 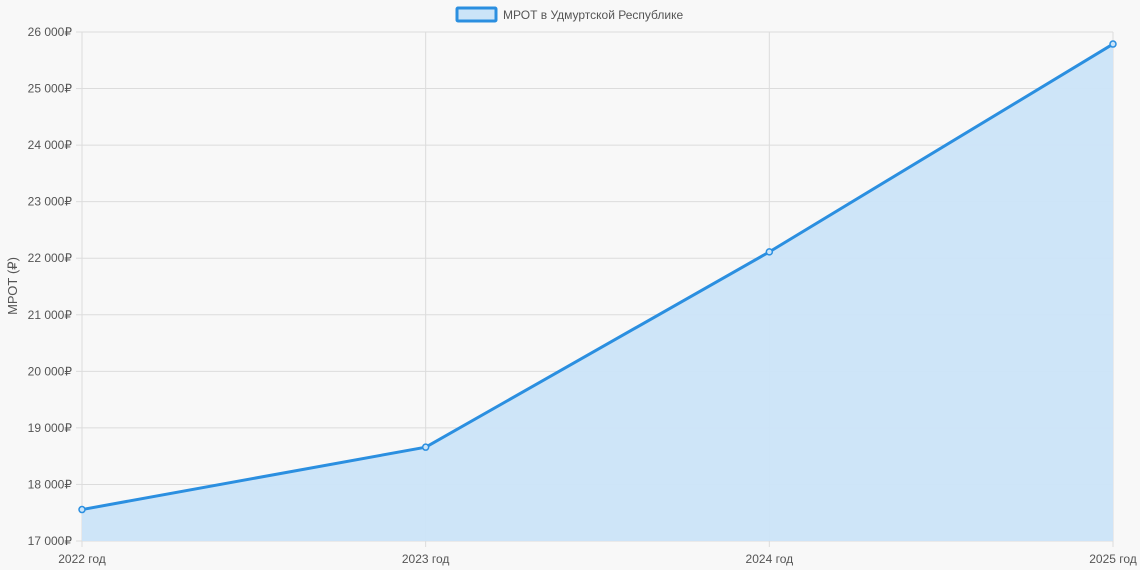 I want to click on x-axis-ticks: 2022 год 2023 год 2024 год 2025 год, so click(x=597, y=559).